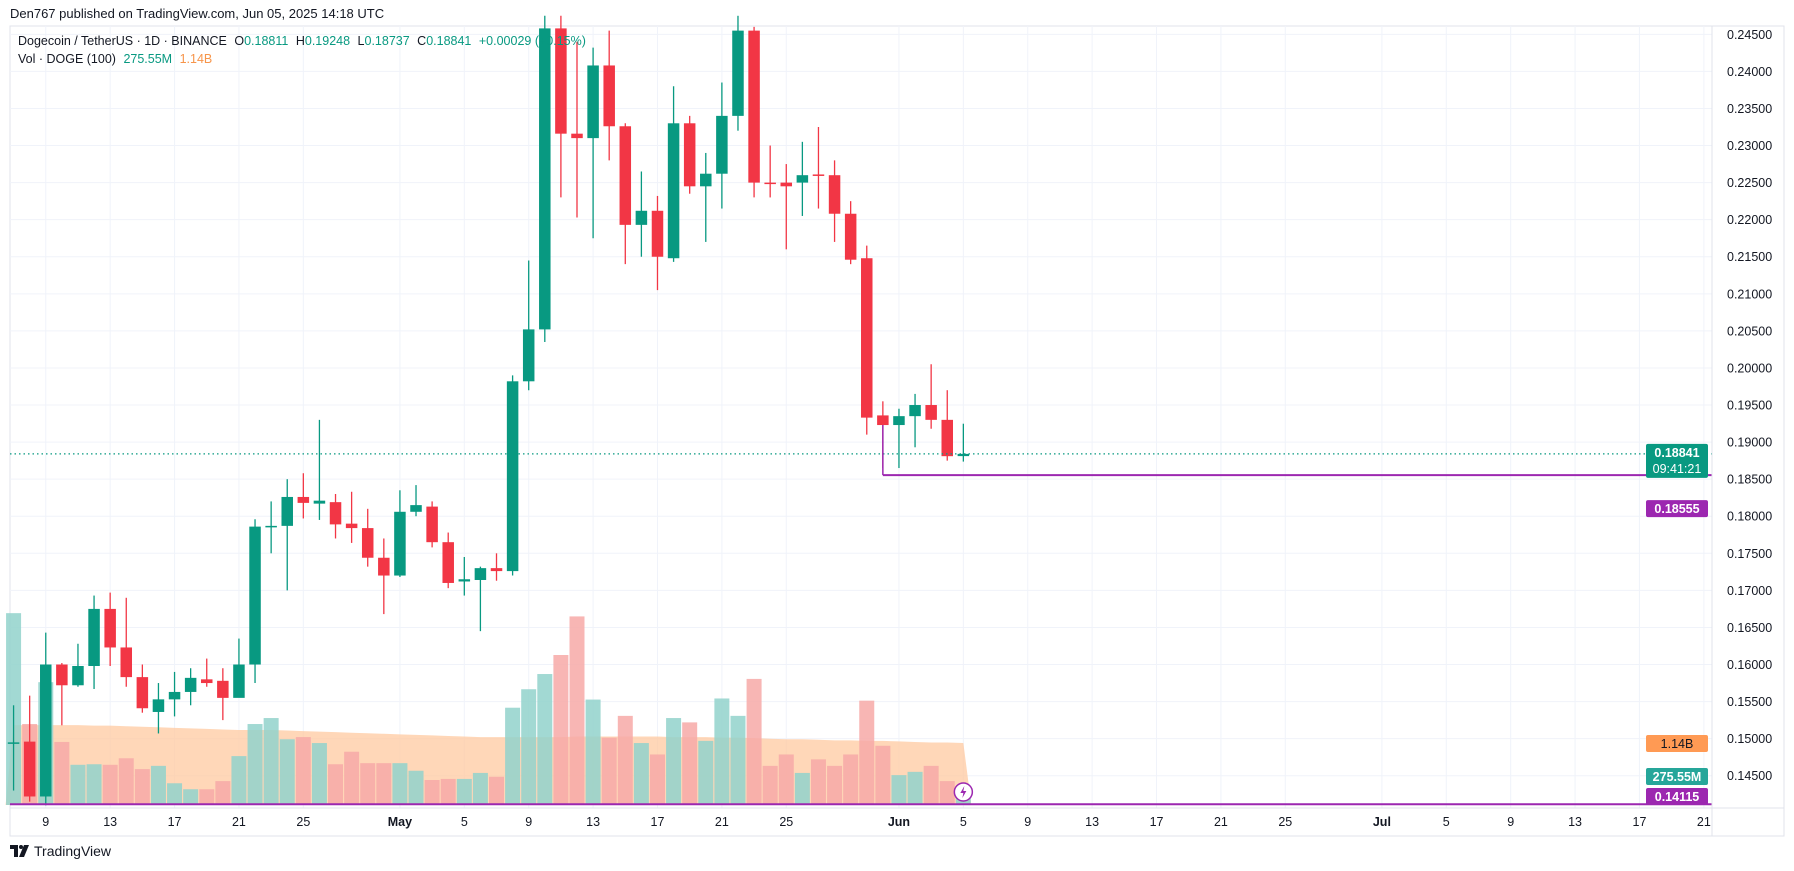 This screenshot has height=871, width=1794. Describe the element at coordinates (786, 822) in the screenshot. I see `time-tick-label: 25` at that location.